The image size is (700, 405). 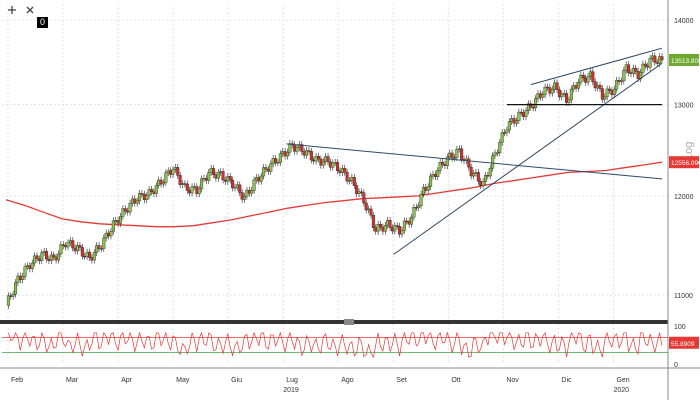 I want to click on zoom-badge: 0, so click(x=42, y=22).